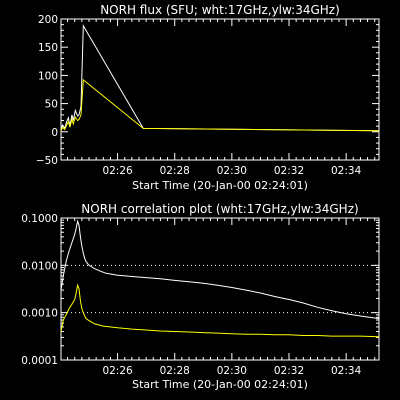 Image resolution: width=400 pixels, height=400 pixels. What do you see at coordinates (117, 371) in the screenshot?
I see `correlation-xtick-label: 02:26` at bounding box center [117, 371].